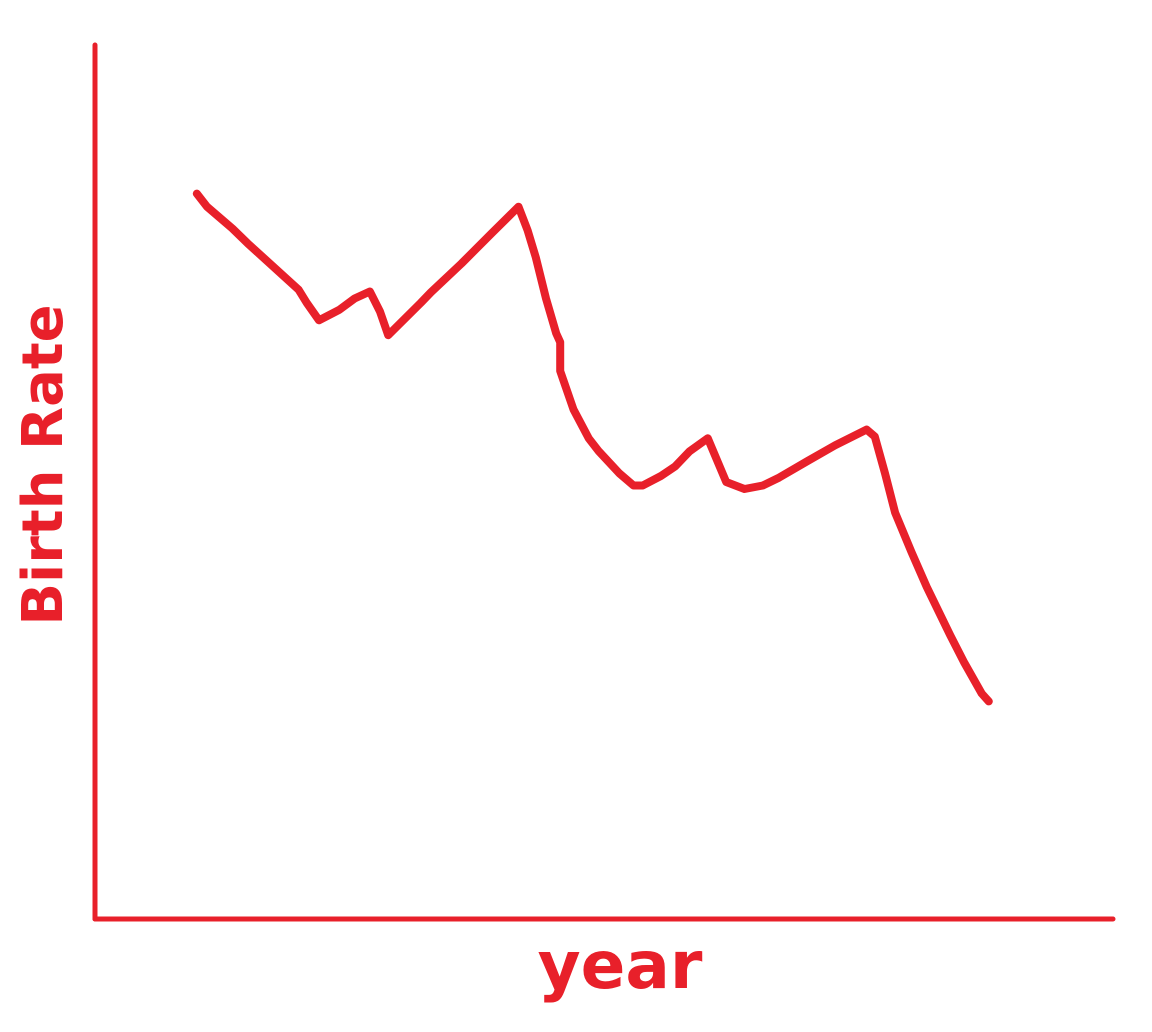  I want to click on x-axis-label: year, so click(620, 965).